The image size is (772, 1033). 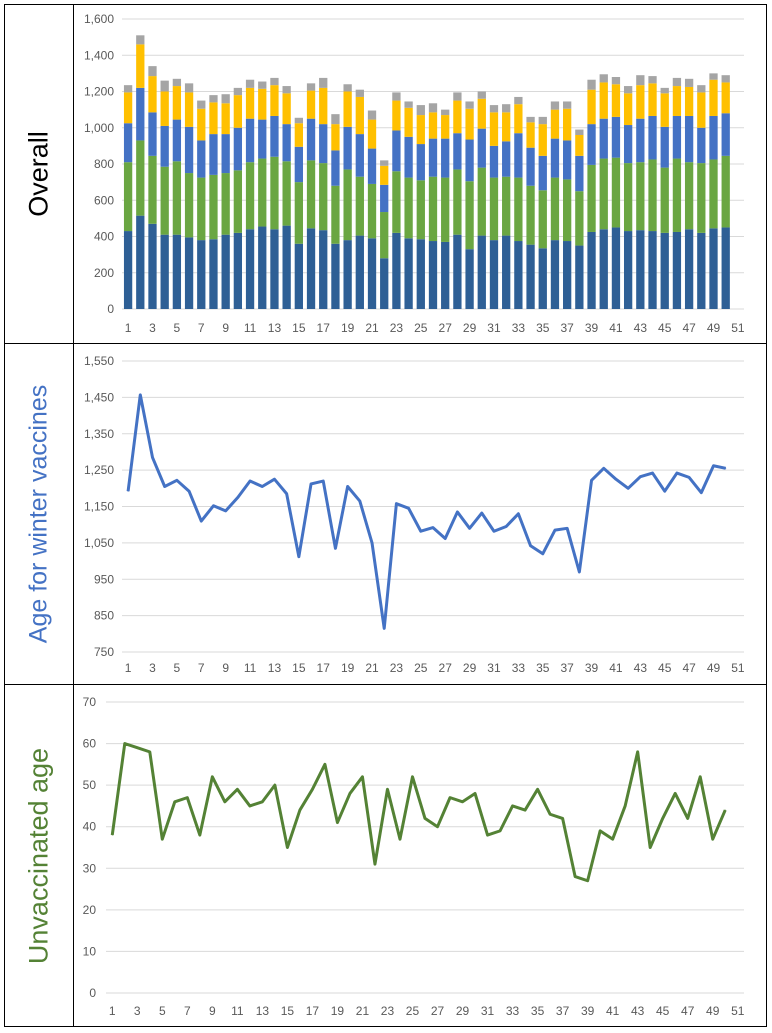 What do you see at coordinates (494, 668) in the screenshot?
I see `x-tick-label: 31` at bounding box center [494, 668].